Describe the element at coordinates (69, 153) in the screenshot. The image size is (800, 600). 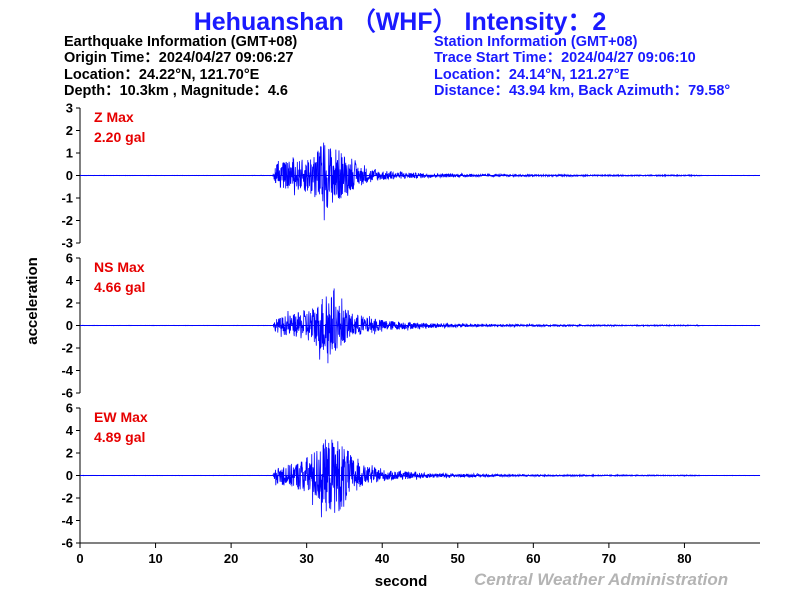
I see `z-y-tick-label: 1` at that location.